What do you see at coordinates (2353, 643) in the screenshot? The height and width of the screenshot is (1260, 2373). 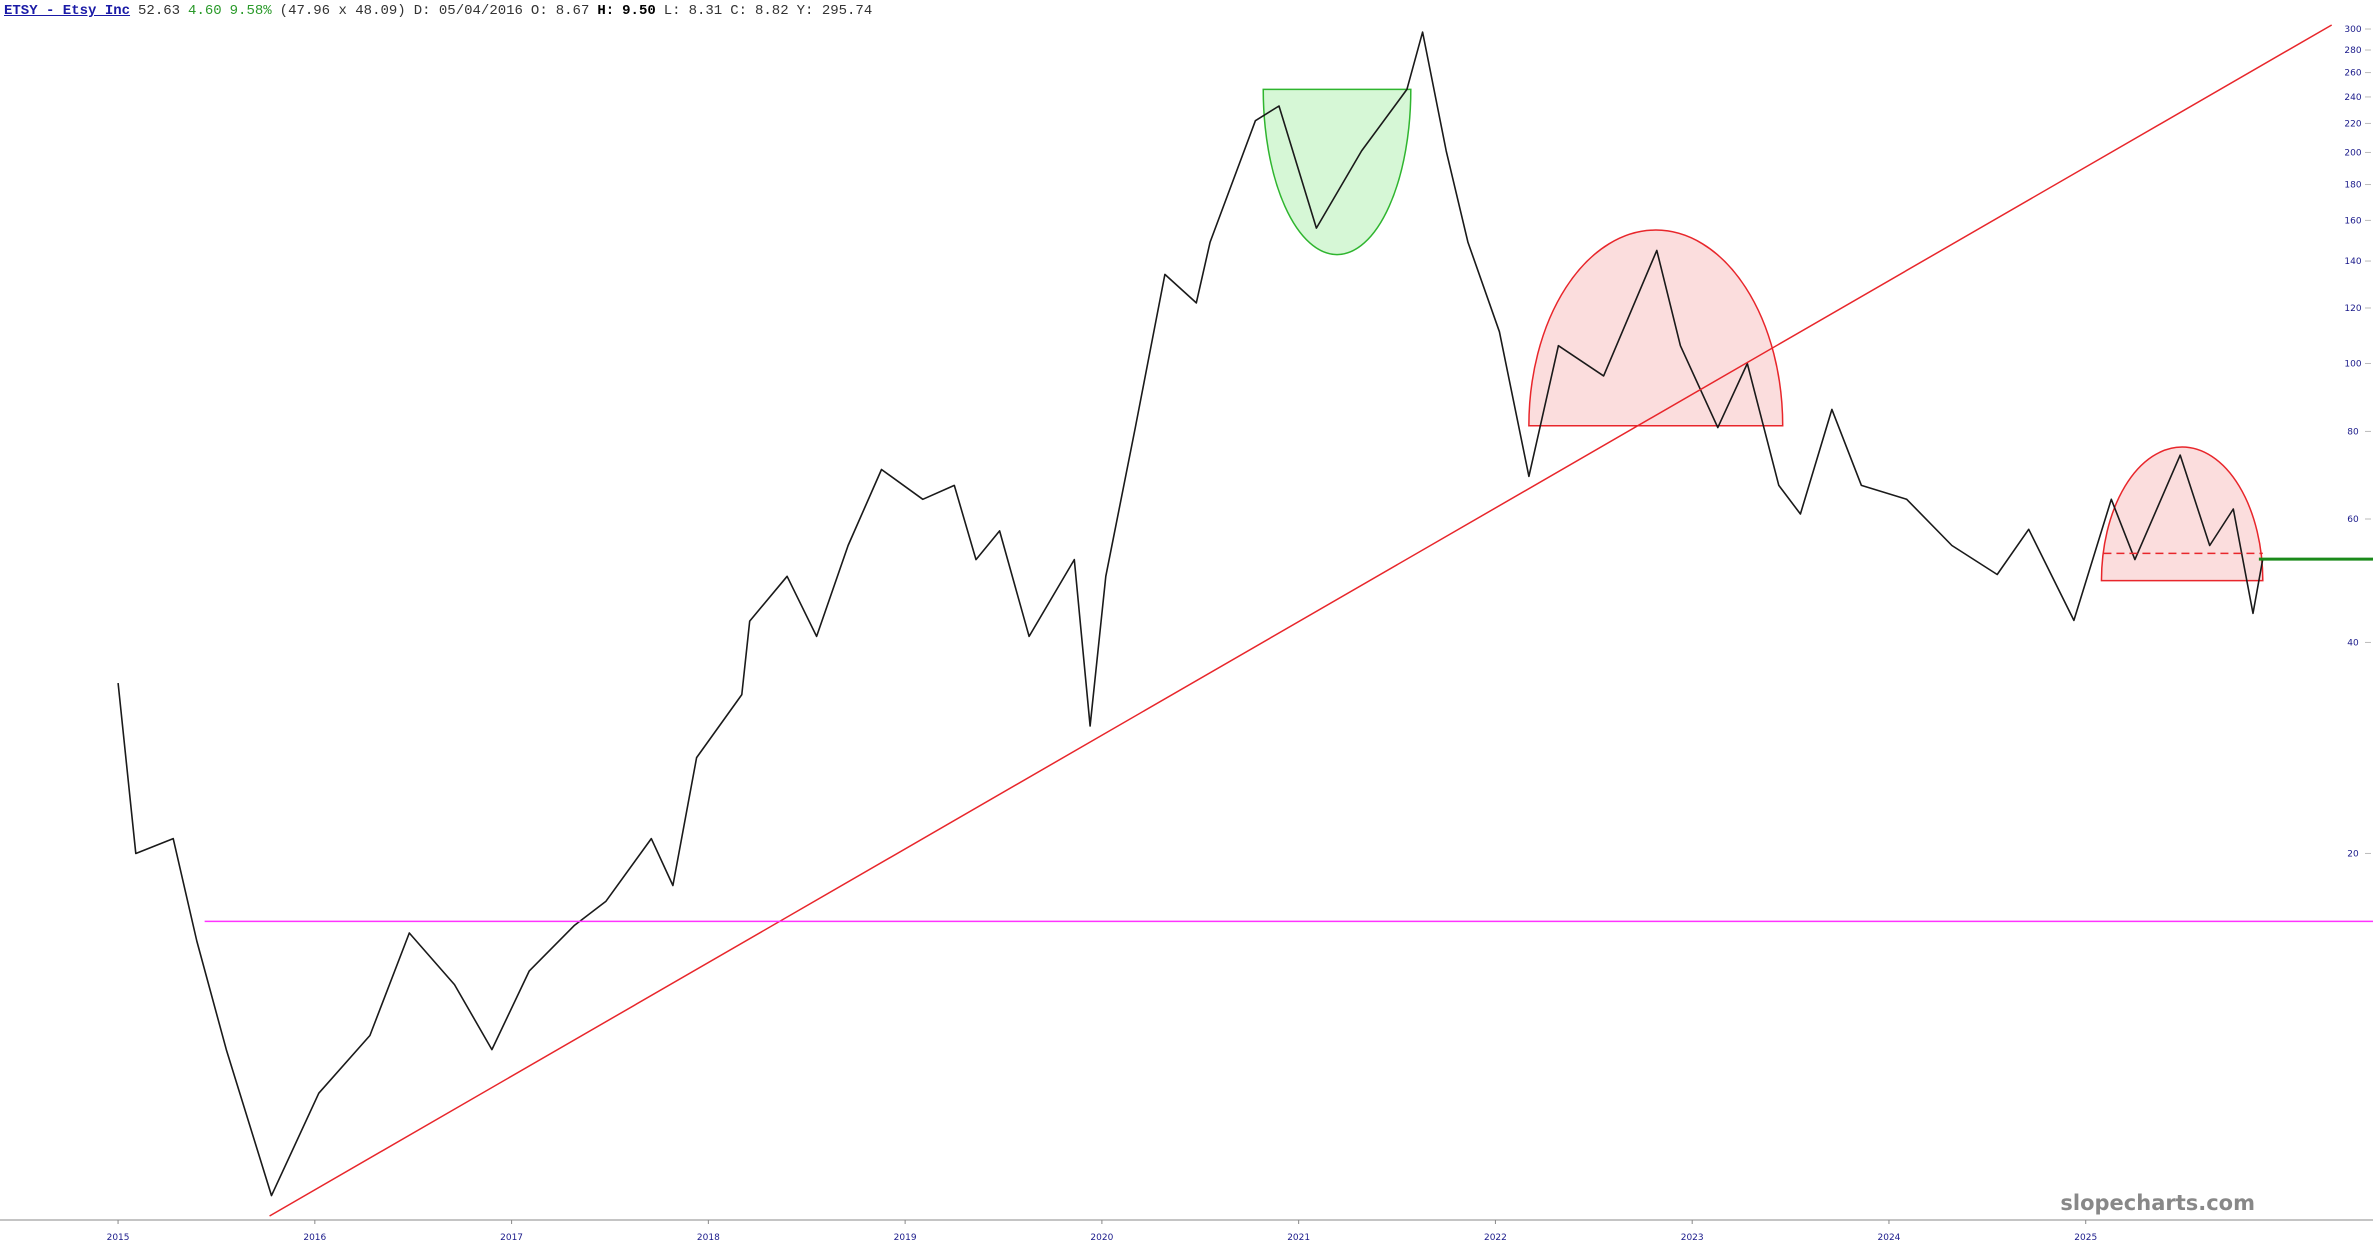 I see `y-tick-label: 40` at bounding box center [2353, 643].